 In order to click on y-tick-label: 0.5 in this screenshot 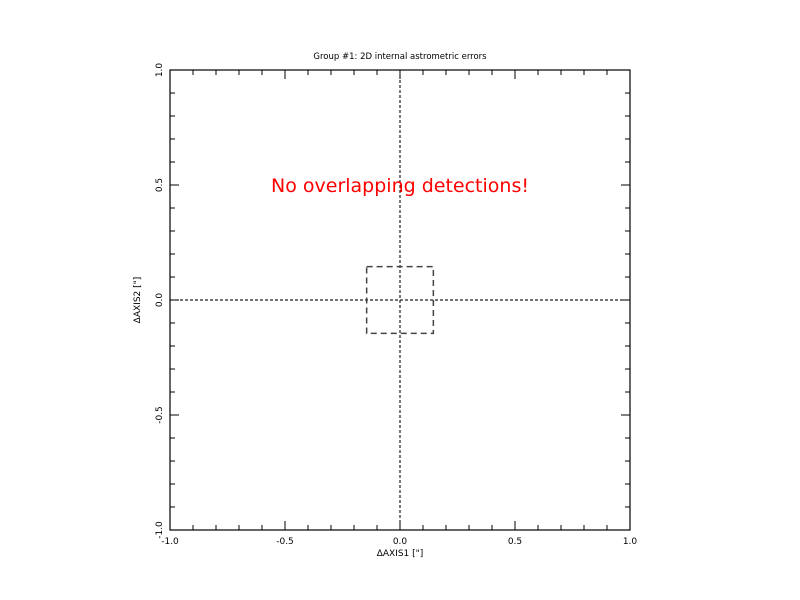, I will do `click(160, 185)`.